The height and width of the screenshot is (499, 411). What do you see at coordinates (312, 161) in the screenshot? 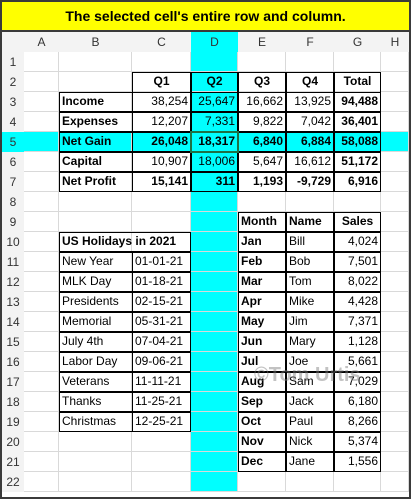
I see `finance-value-cell: 16,612` at bounding box center [312, 161].